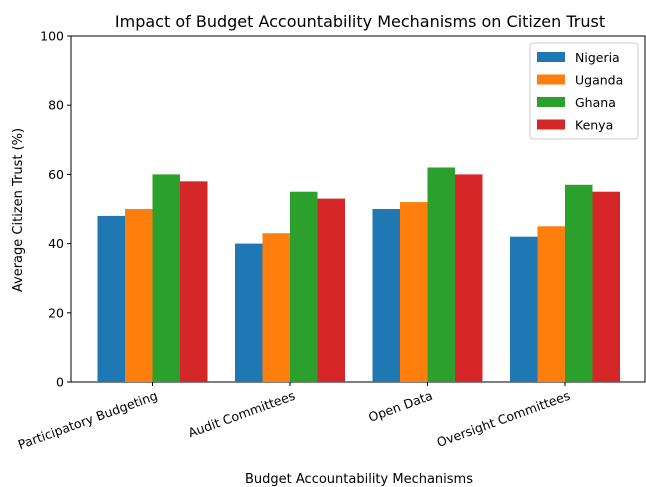 This screenshot has height=487, width=646. What do you see at coordinates (359, 479) in the screenshot?
I see `x-axis-label: Budget Accountability Mechanisms` at bounding box center [359, 479].